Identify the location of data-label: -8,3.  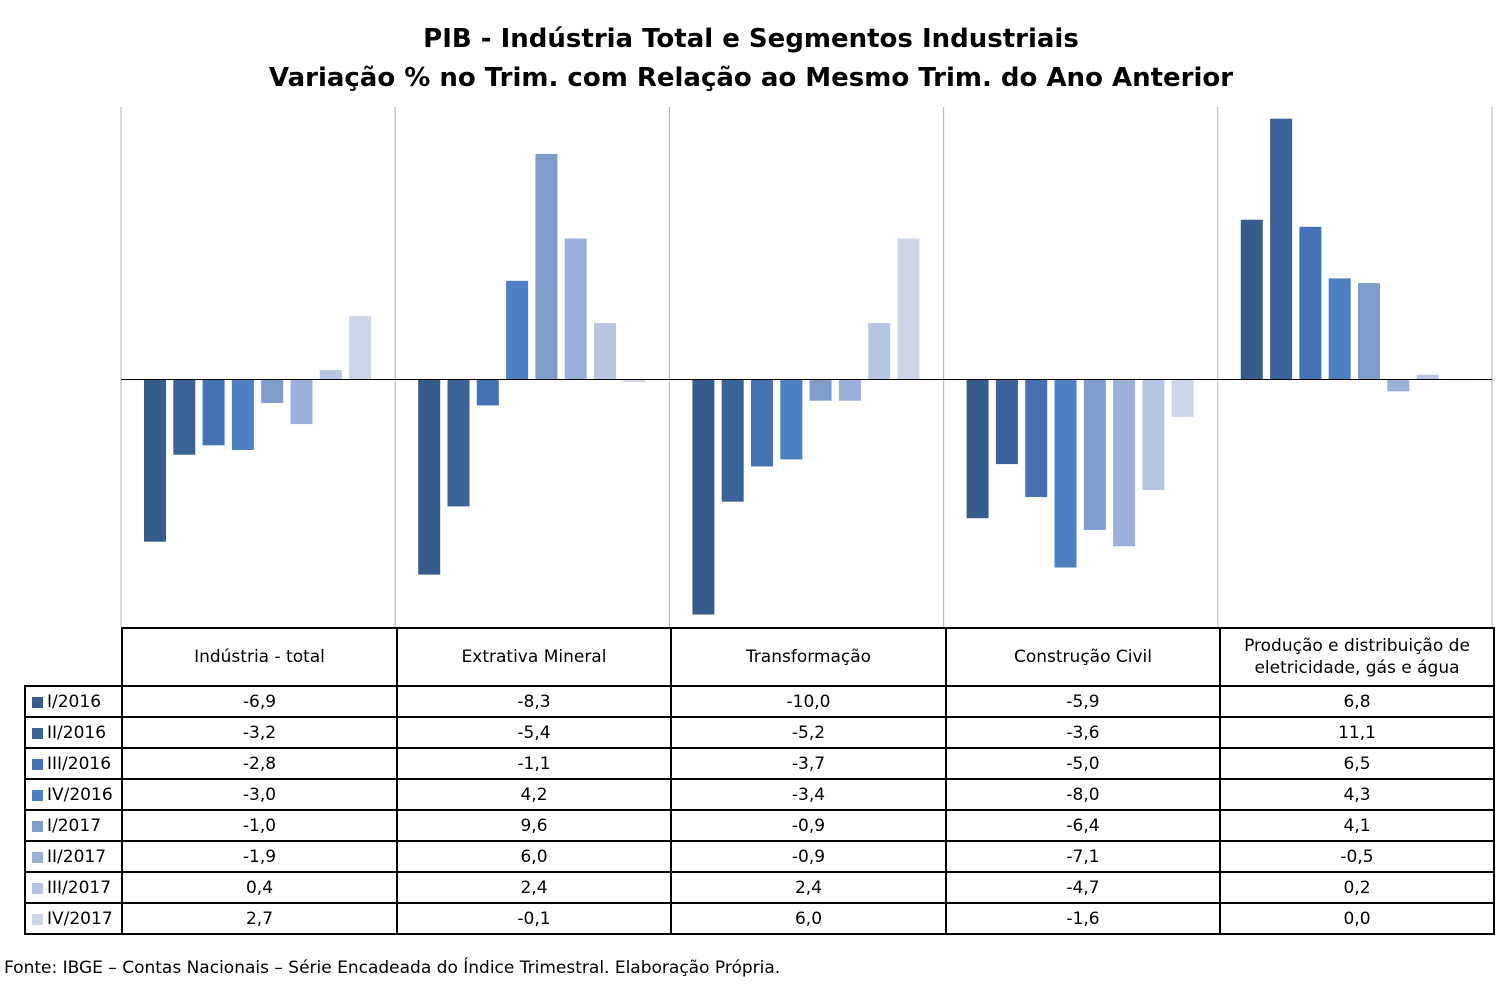
(534, 701).